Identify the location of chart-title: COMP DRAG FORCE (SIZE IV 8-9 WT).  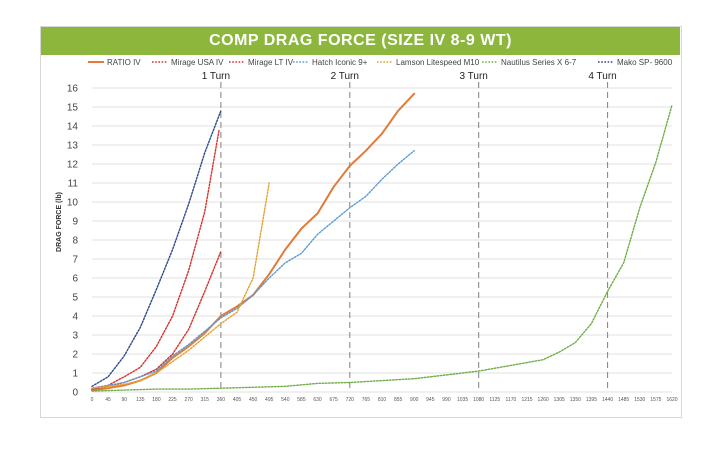
(360, 41).